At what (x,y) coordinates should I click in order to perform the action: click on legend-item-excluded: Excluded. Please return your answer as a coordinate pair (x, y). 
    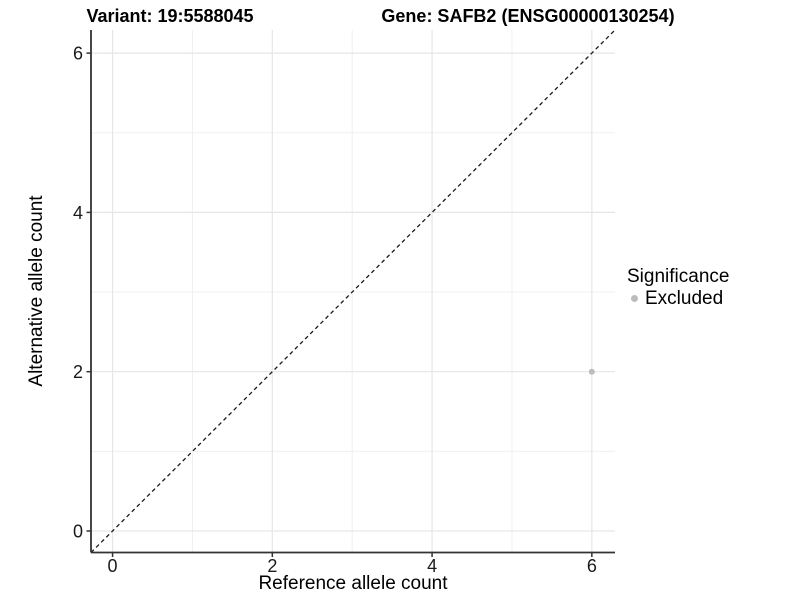
    Looking at the image, I should click on (678, 298).